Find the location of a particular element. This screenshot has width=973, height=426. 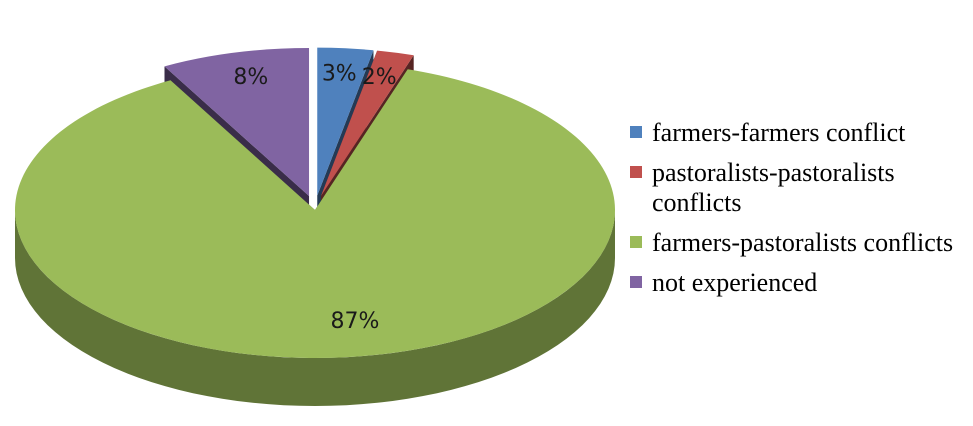

legend-item: farmers-farmers conflict is located at coordinates (800, 133).